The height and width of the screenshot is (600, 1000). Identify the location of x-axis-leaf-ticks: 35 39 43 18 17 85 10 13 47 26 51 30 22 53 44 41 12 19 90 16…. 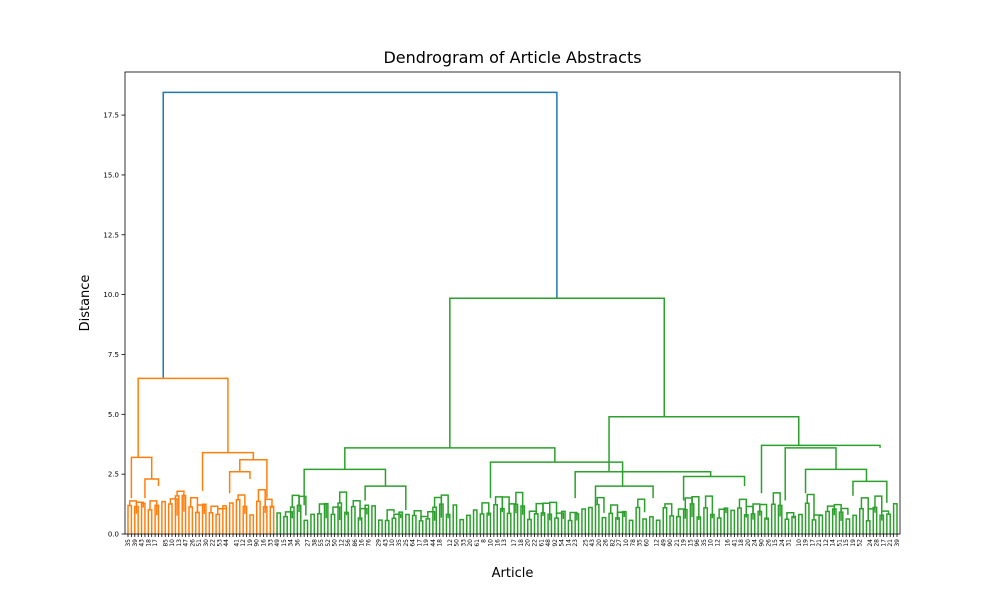
(513, 540).